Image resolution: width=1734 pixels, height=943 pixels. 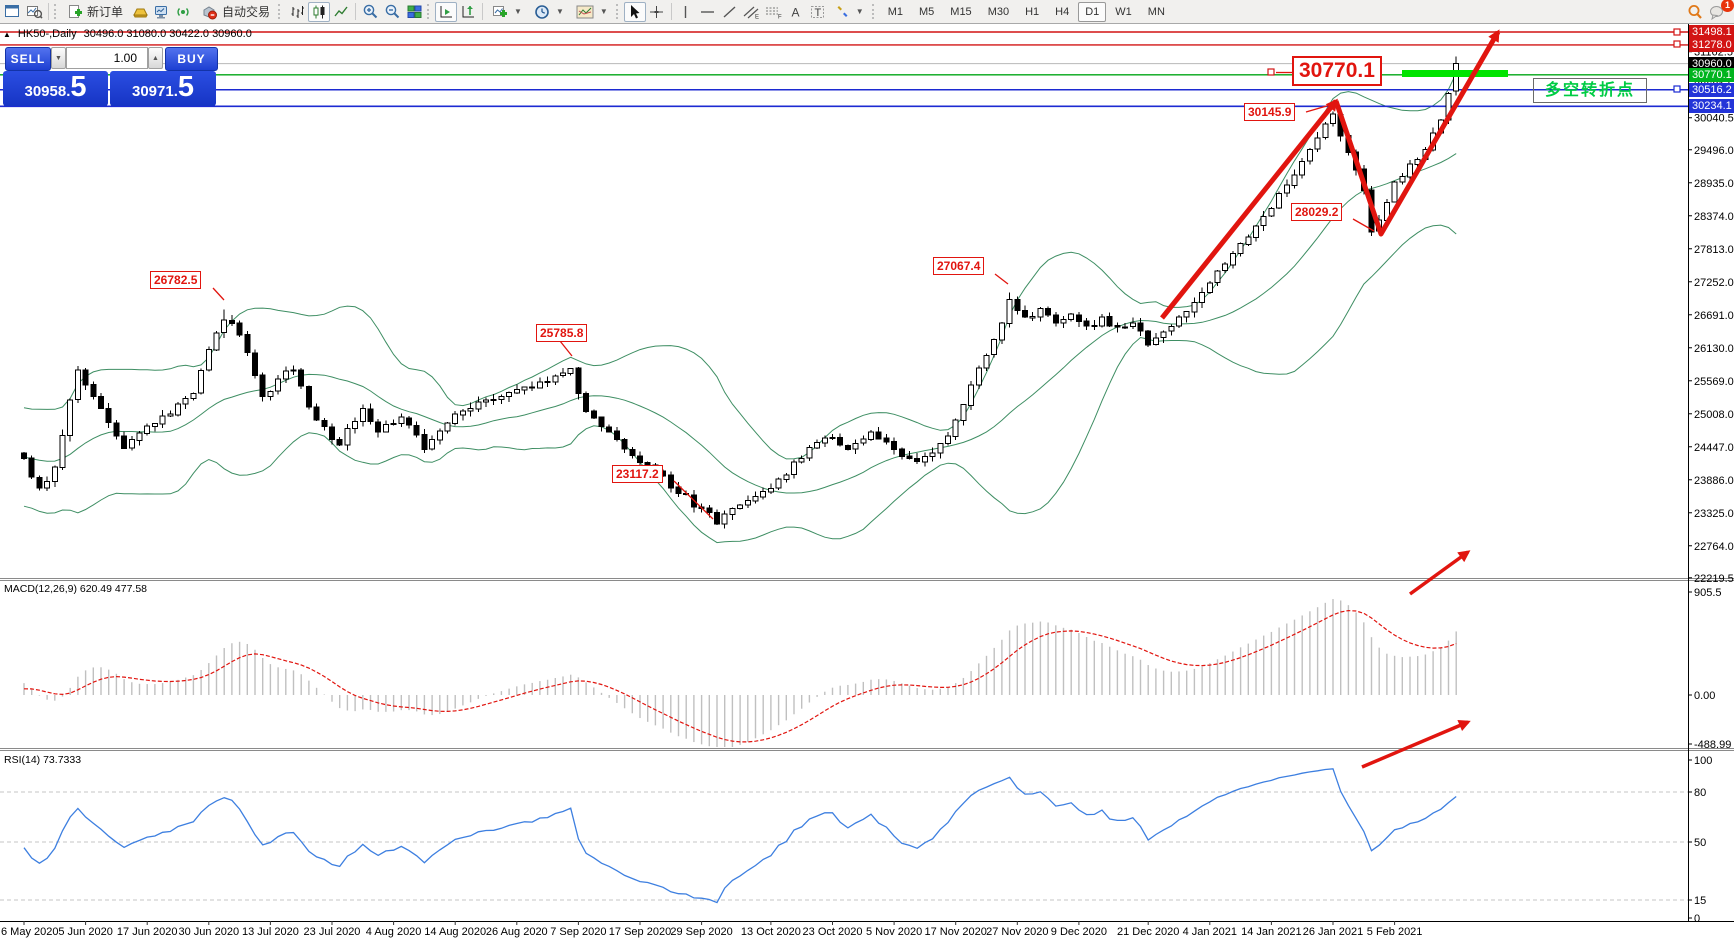 What do you see at coordinates (414, 12) in the screenshot?
I see `tile-windows-button` at bounding box center [414, 12].